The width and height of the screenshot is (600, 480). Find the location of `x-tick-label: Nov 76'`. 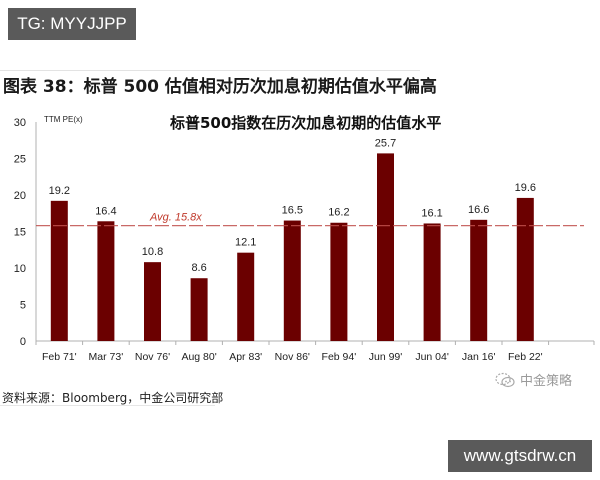

x-tick-label: Nov 76' is located at coordinates (152, 357).